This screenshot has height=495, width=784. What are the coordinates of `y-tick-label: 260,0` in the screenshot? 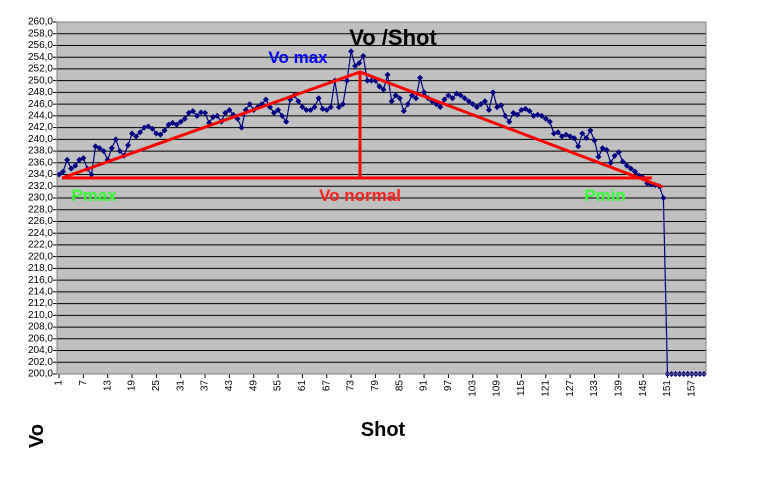 It's located at (40, 22).